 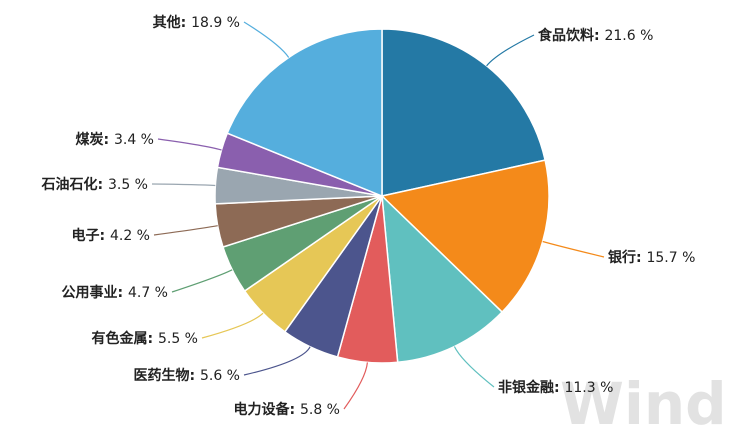 What do you see at coordinates (266, 409) in the screenshot?
I see `slice-label-name: 电力设备:` at bounding box center [266, 409].